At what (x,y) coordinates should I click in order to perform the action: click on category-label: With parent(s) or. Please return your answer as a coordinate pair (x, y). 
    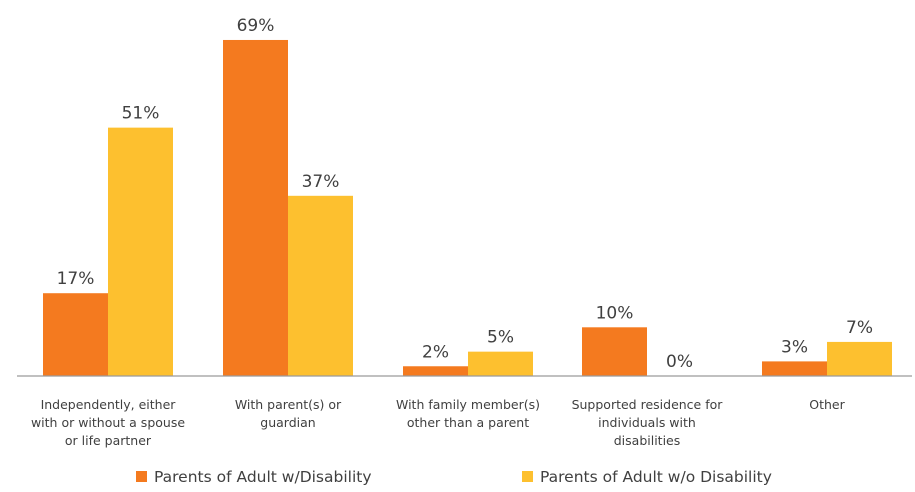
    Looking at the image, I should click on (288, 404).